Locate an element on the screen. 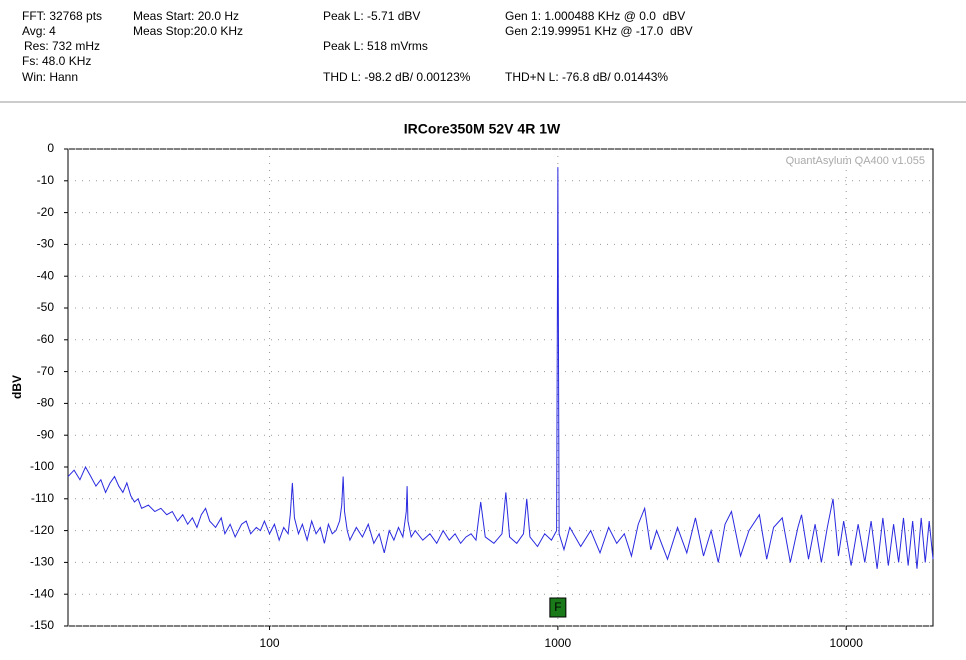 The height and width of the screenshot is (660, 966). header-text: Gen 2:19.99951 KHz @ -17.0 dBV is located at coordinates (599, 31).